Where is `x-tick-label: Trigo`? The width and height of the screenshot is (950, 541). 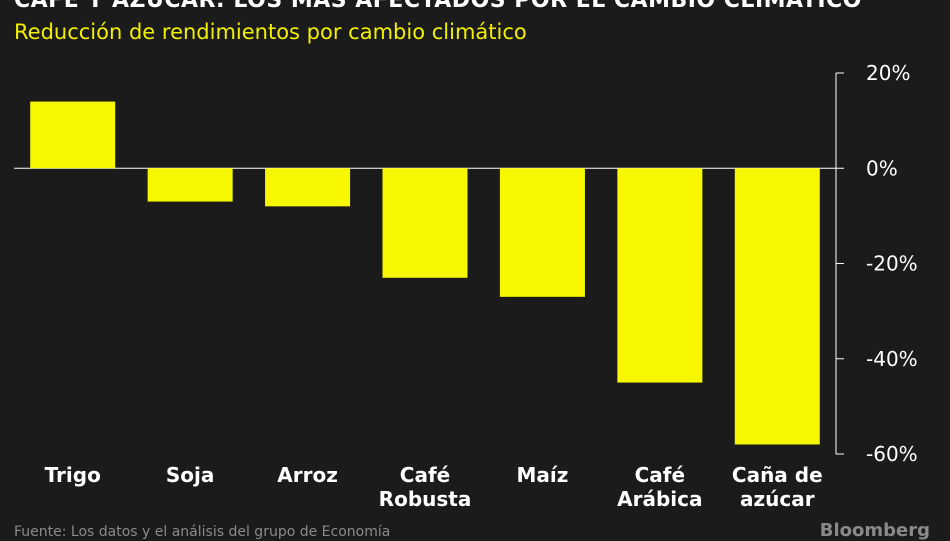
x-tick-label: Trigo is located at coordinates (73, 475).